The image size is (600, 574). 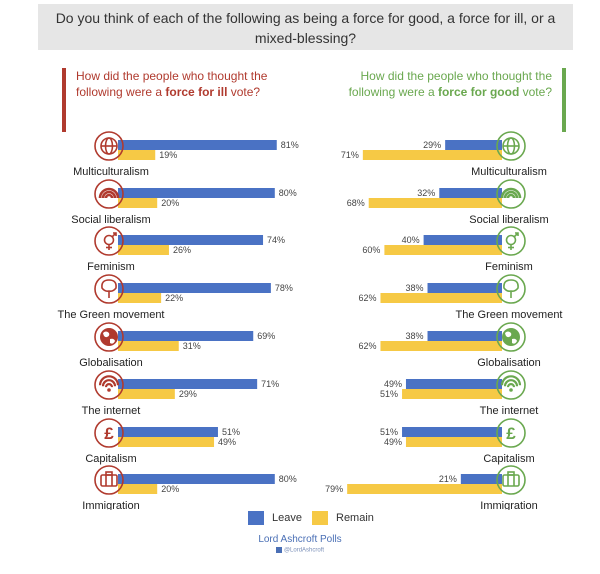 What do you see at coordinates (508, 220) in the screenshot?
I see `category-label-good: Social liberalism` at bounding box center [508, 220].